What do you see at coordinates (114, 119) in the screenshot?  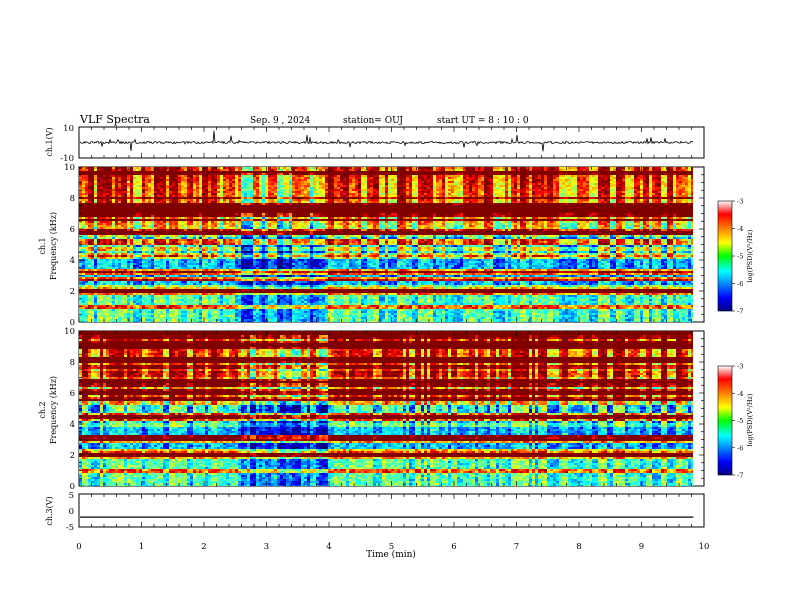 I see `figure-title: VLF Spectra` at bounding box center [114, 119].